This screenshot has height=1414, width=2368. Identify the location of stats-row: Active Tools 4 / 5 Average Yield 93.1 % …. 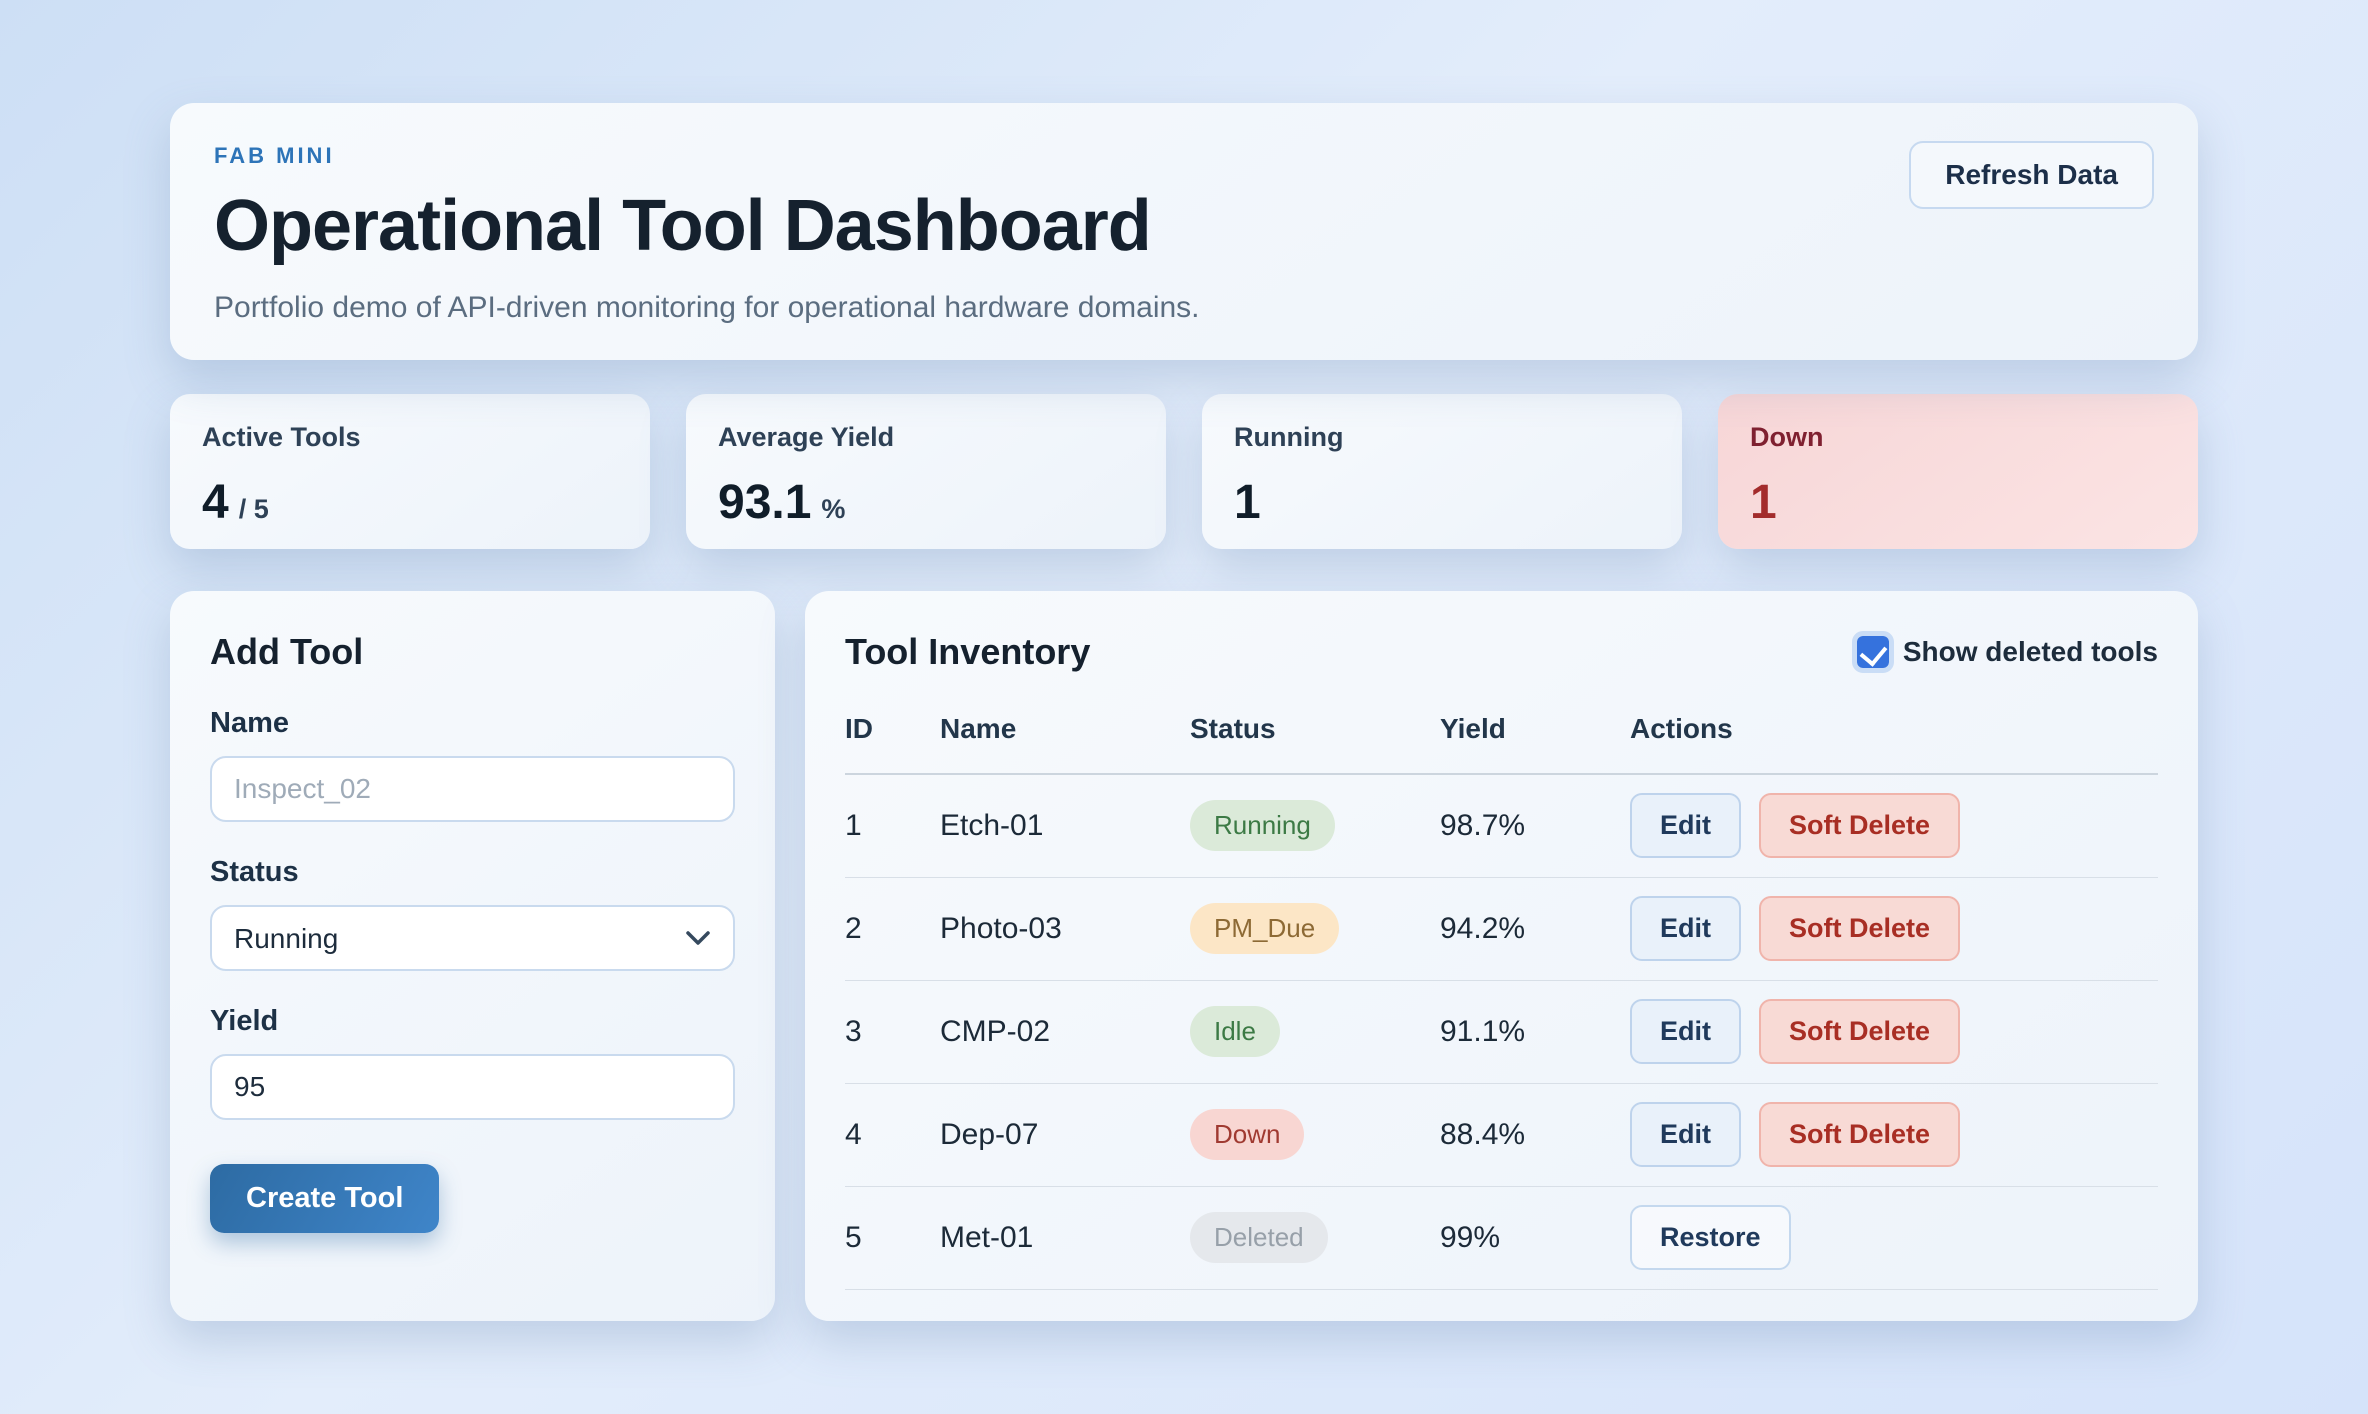
(1184, 471).